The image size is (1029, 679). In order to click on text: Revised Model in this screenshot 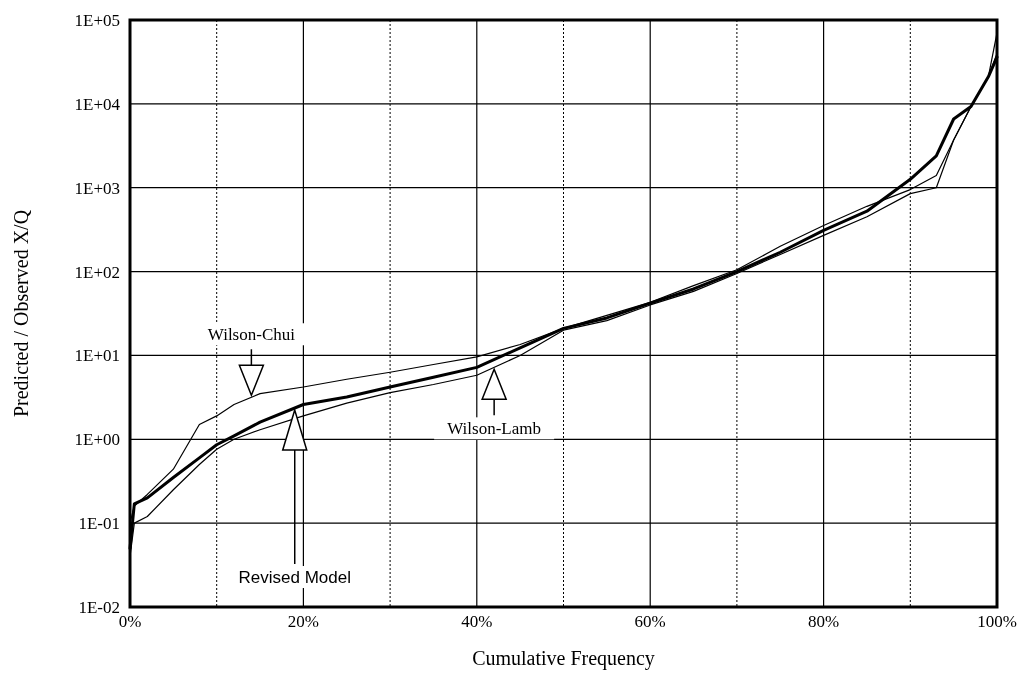, I will do `click(294, 578)`.